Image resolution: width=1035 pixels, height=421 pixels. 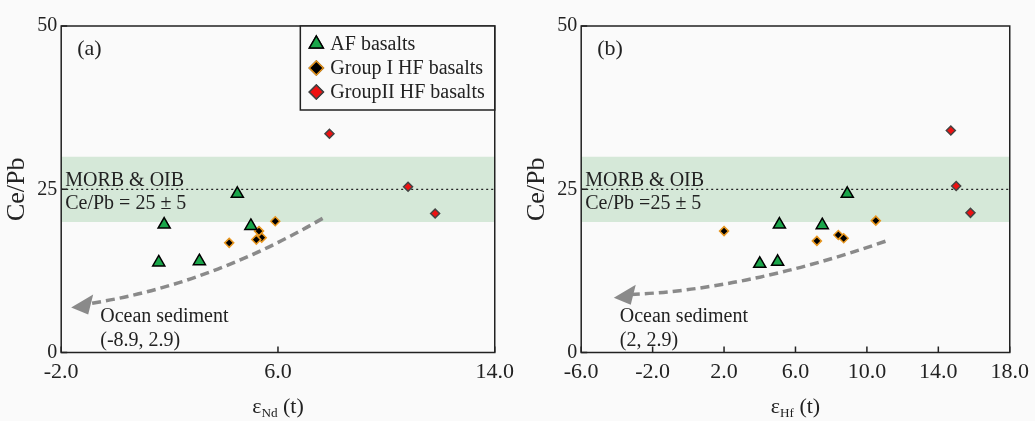 What do you see at coordinates (724, 370) in the screenshot?
I see `x-tick-label: 2.0` at bounding box center [724, 370].